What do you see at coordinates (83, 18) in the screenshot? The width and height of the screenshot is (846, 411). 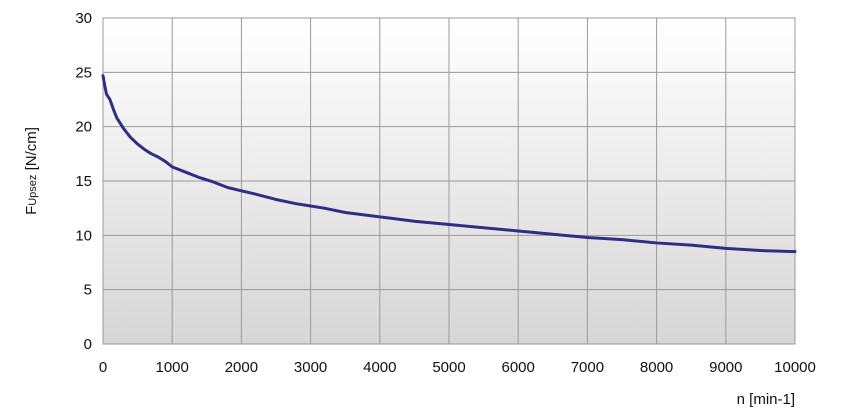 I see `y-tick-label: 30` at bounding box center [83, 18].